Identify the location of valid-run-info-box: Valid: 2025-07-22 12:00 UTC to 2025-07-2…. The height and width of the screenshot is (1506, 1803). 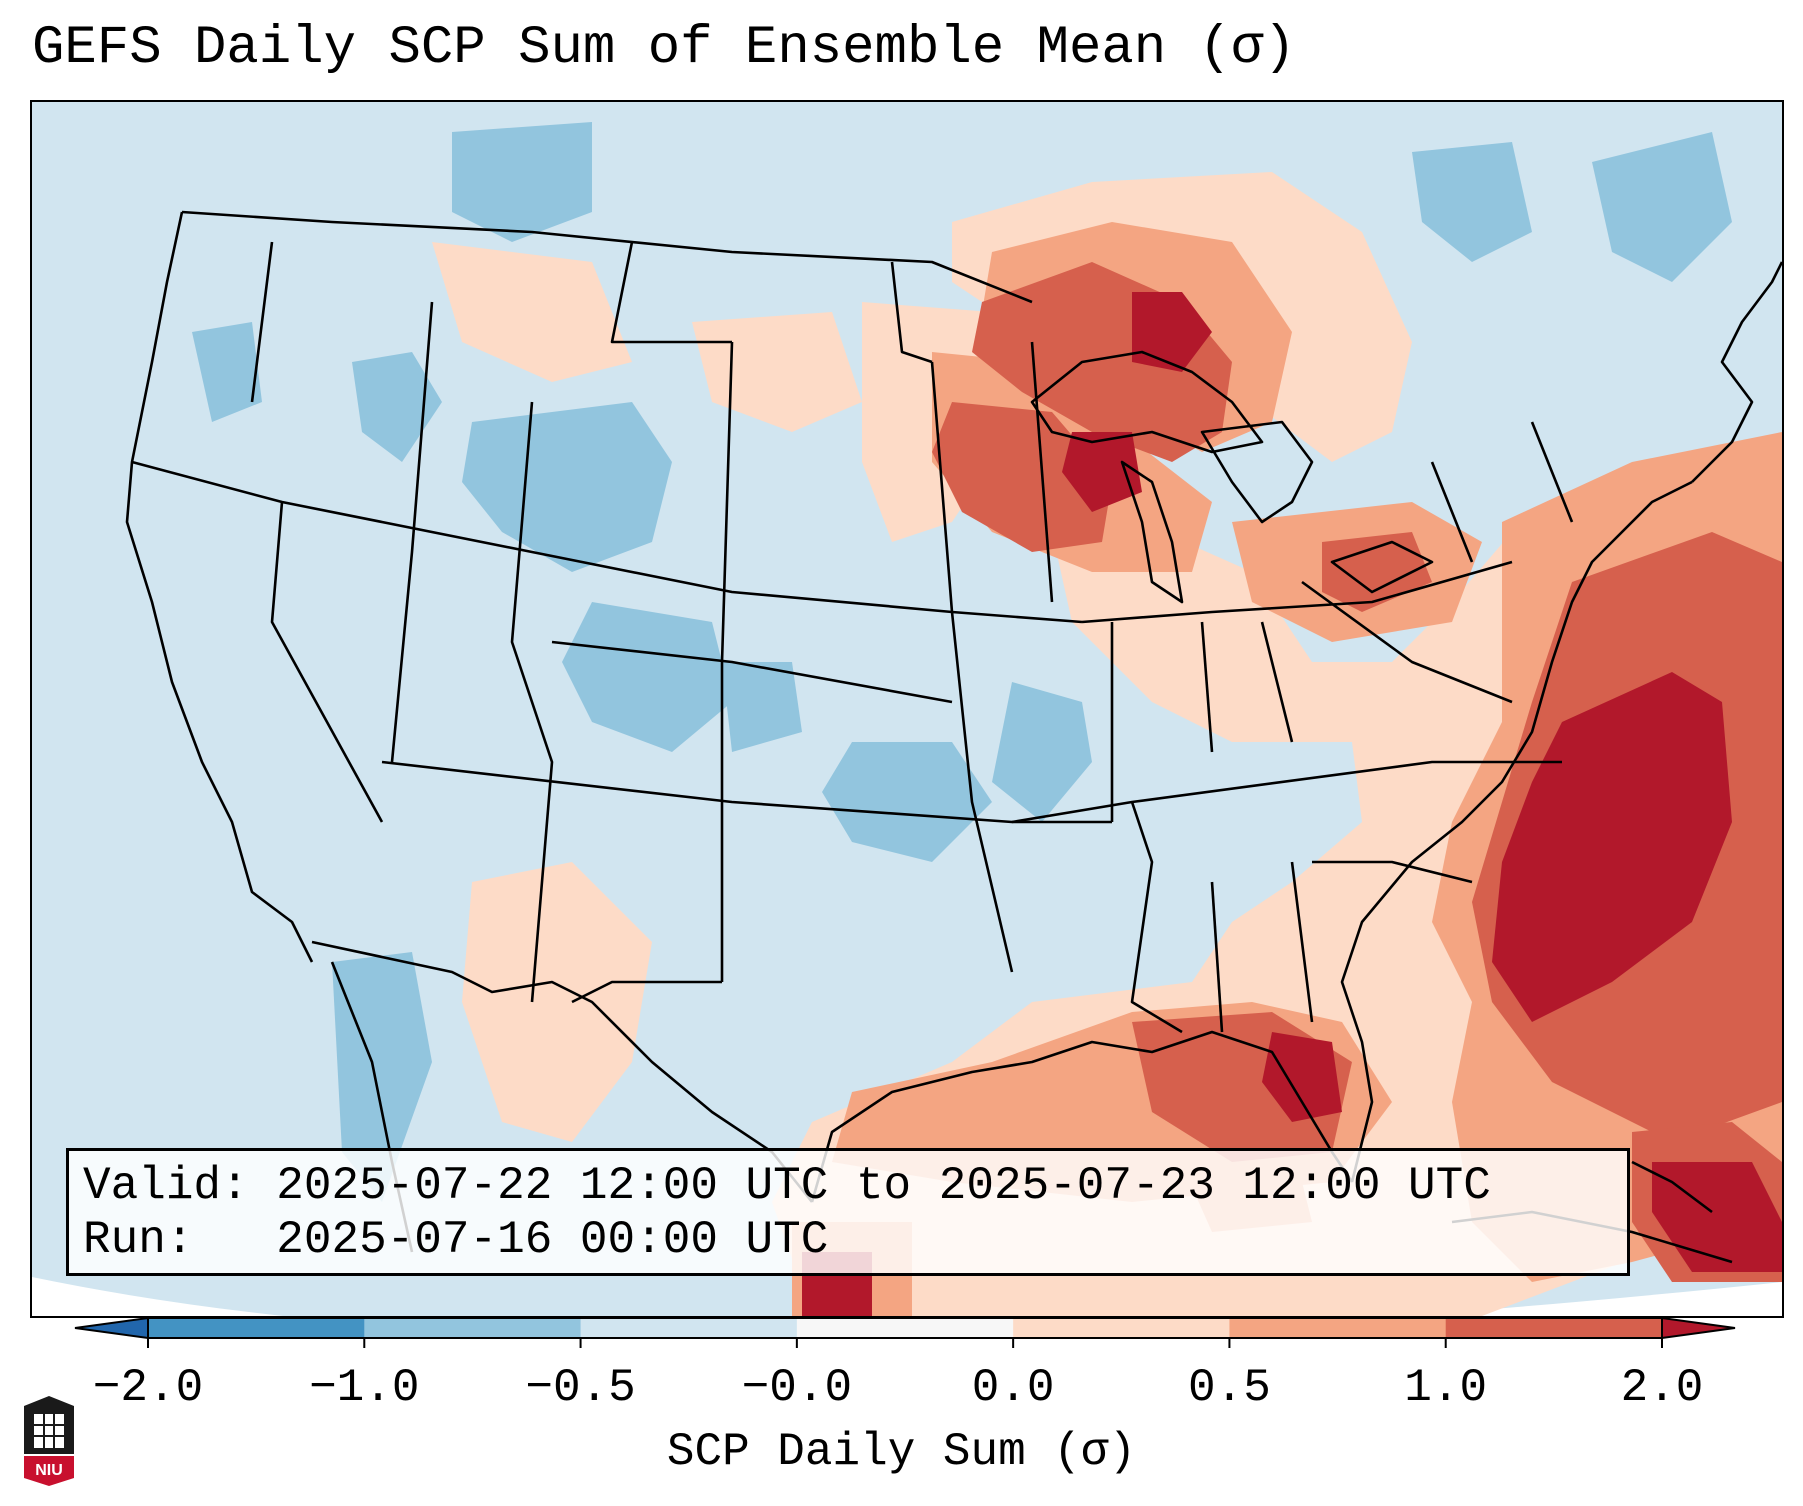
(848, 1212).